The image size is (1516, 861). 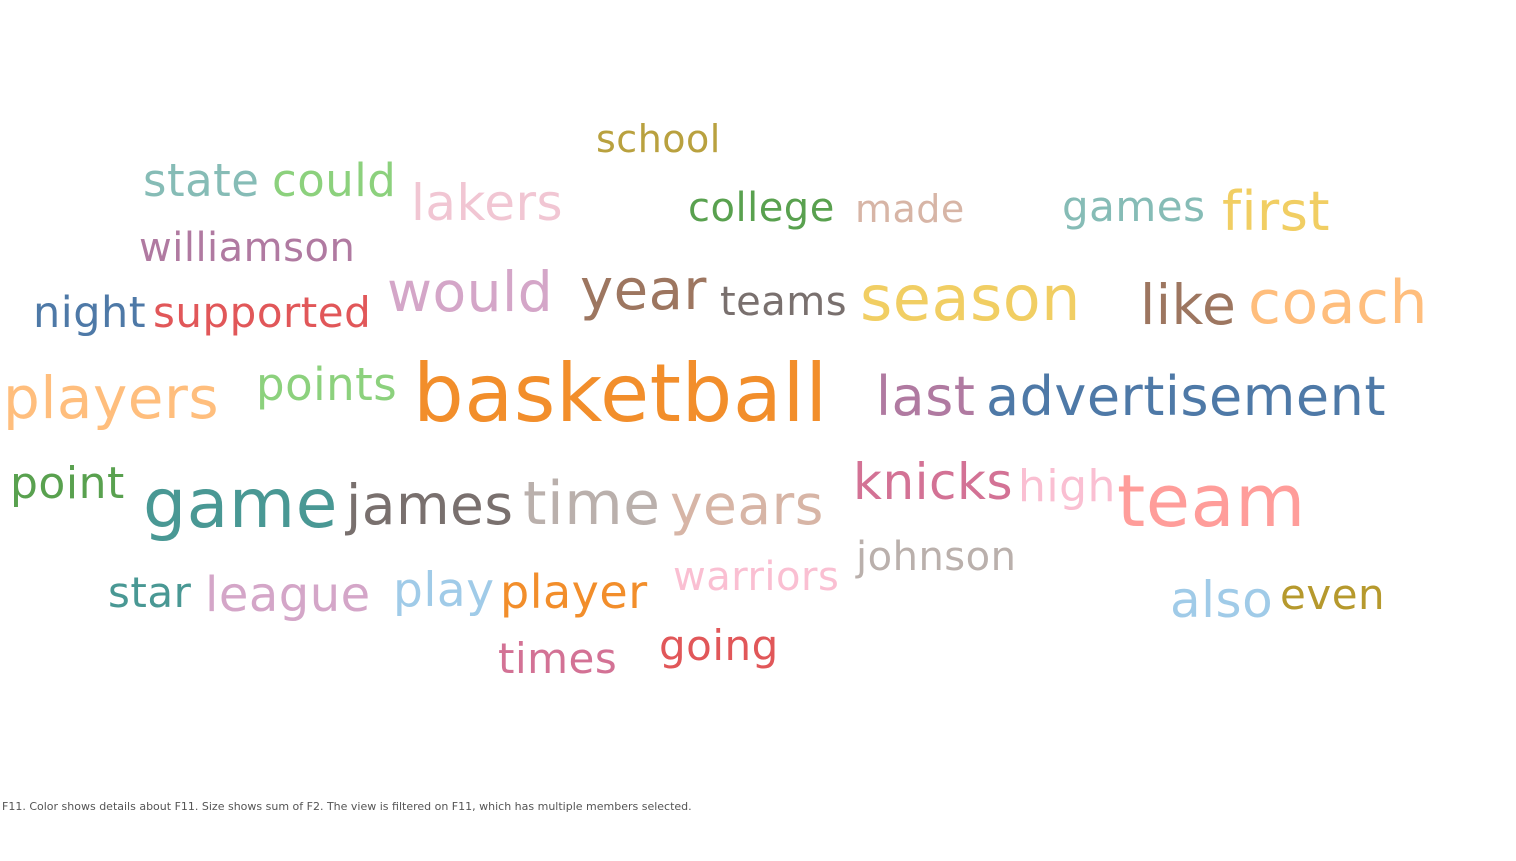 I want to click on word-time: time, so click(x=592, y=504).